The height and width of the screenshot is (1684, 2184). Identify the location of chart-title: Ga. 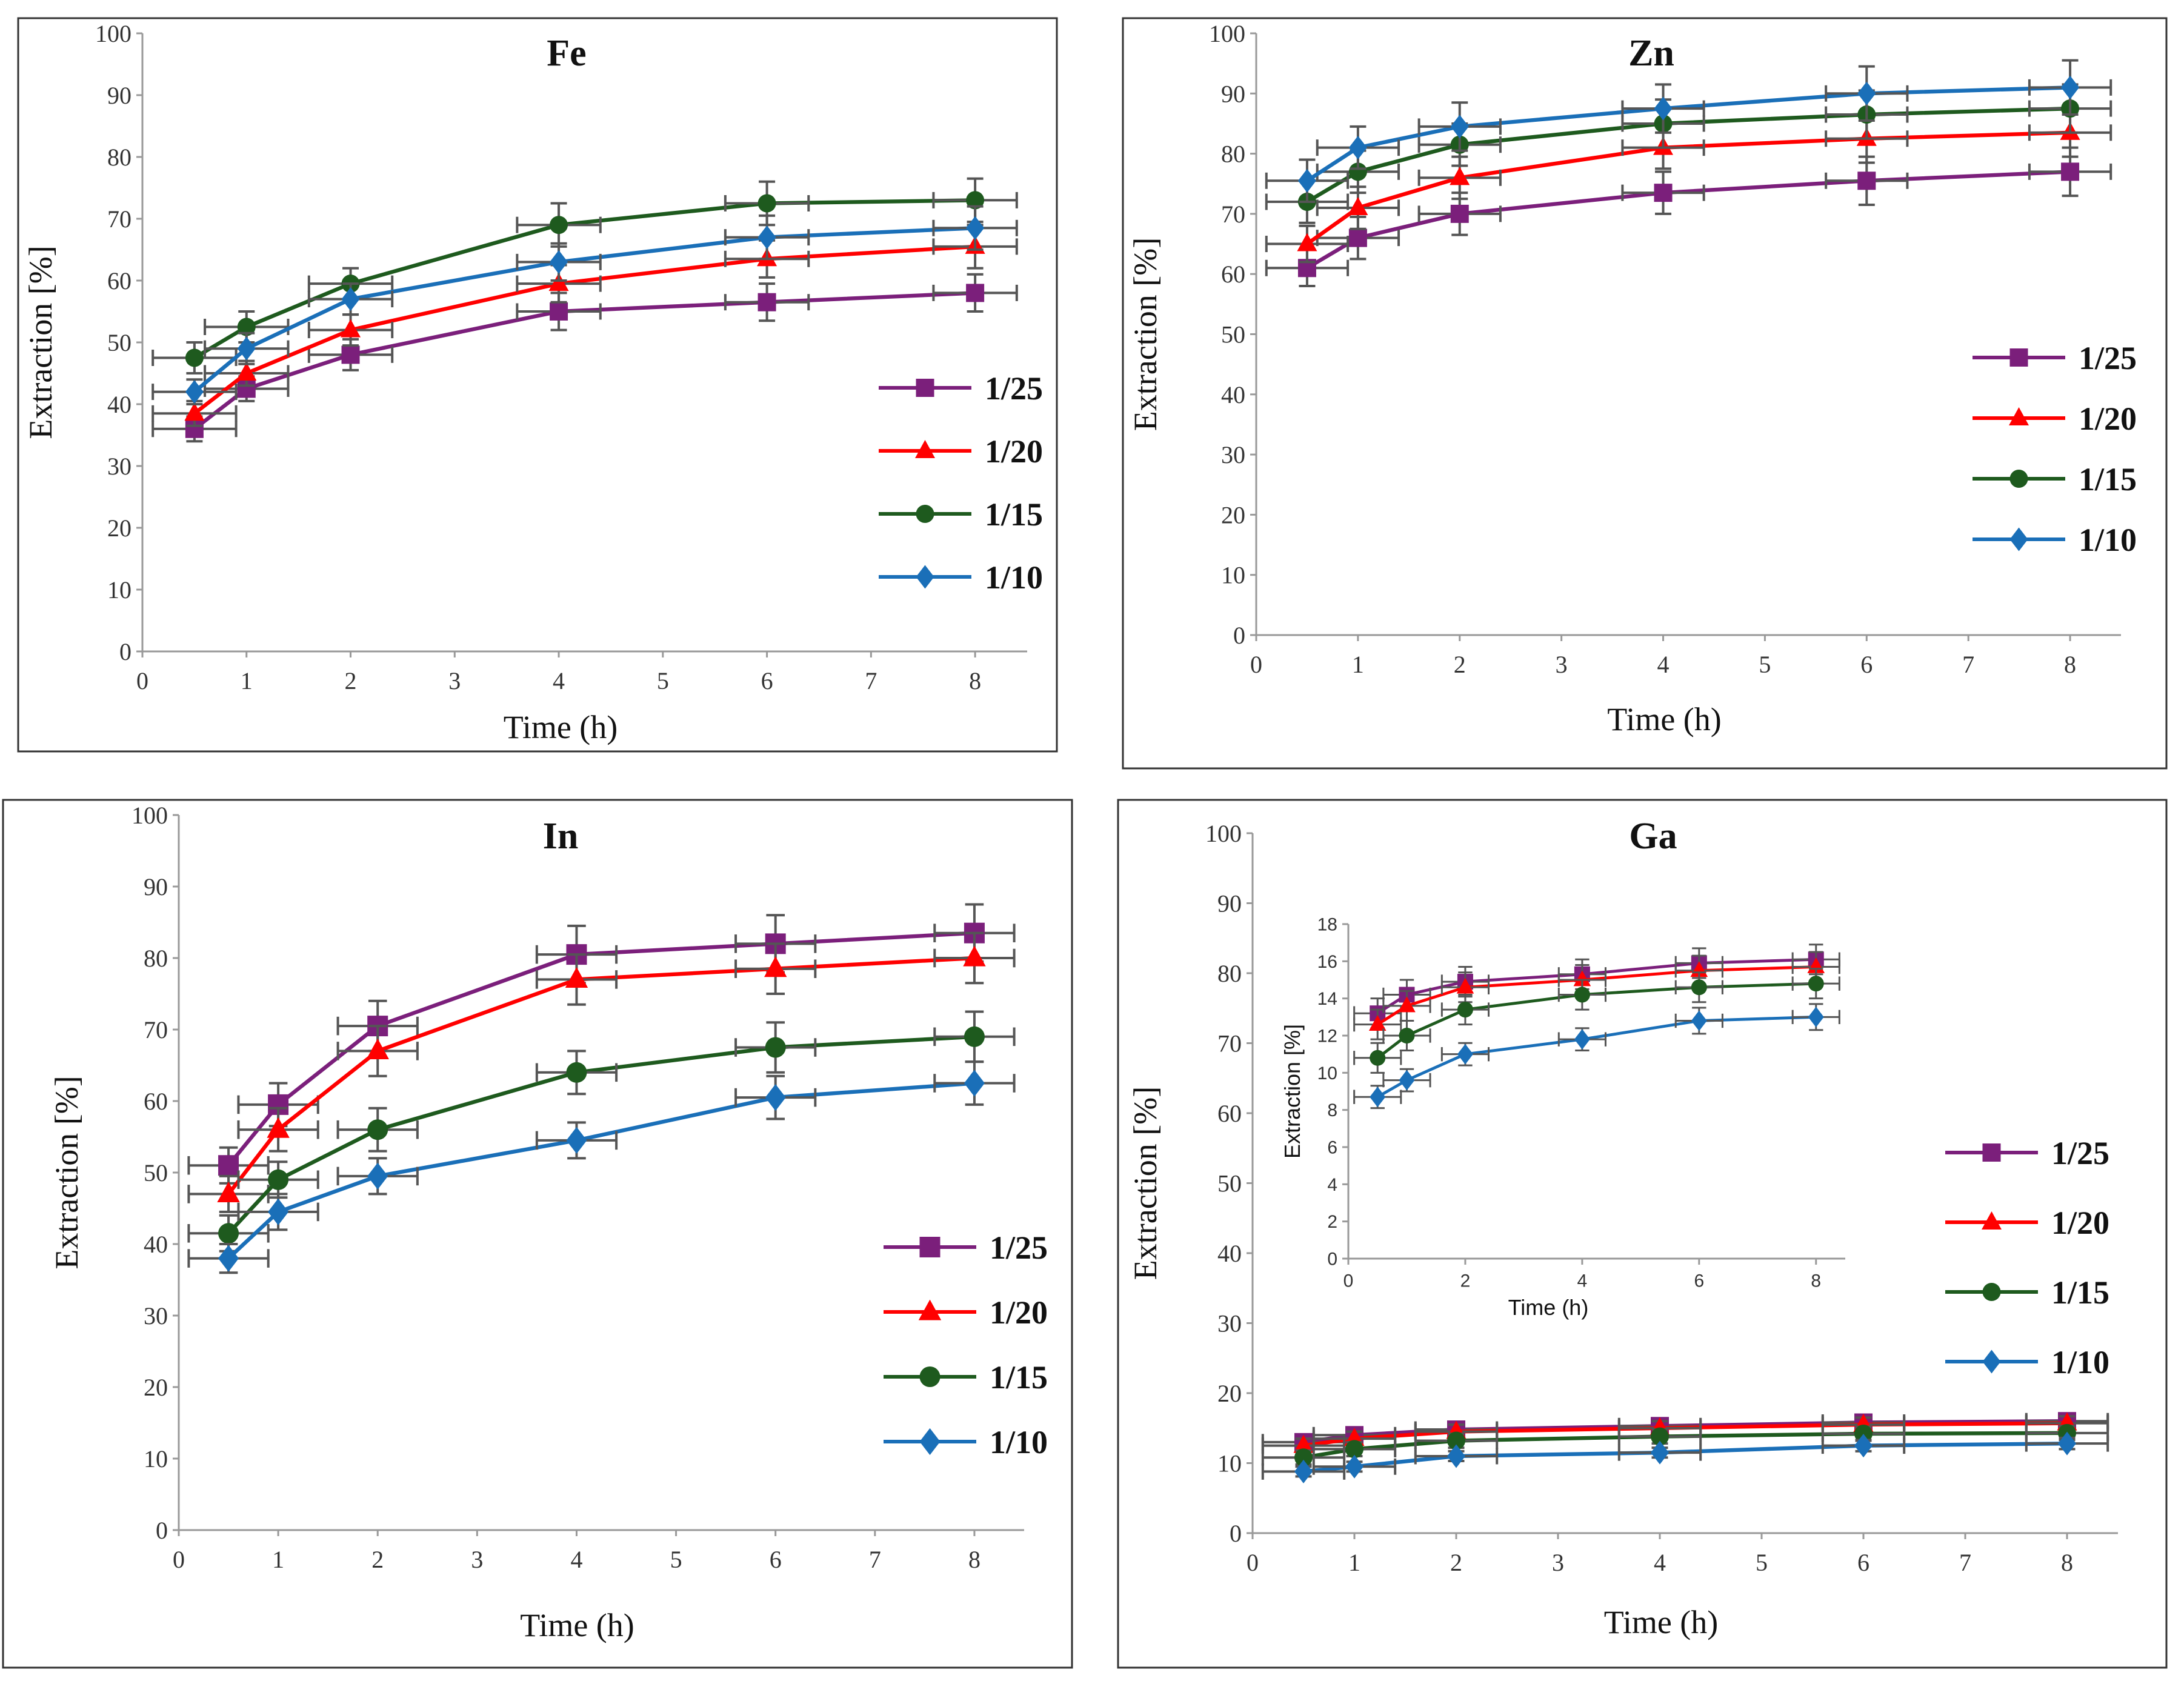
(1653, 836).